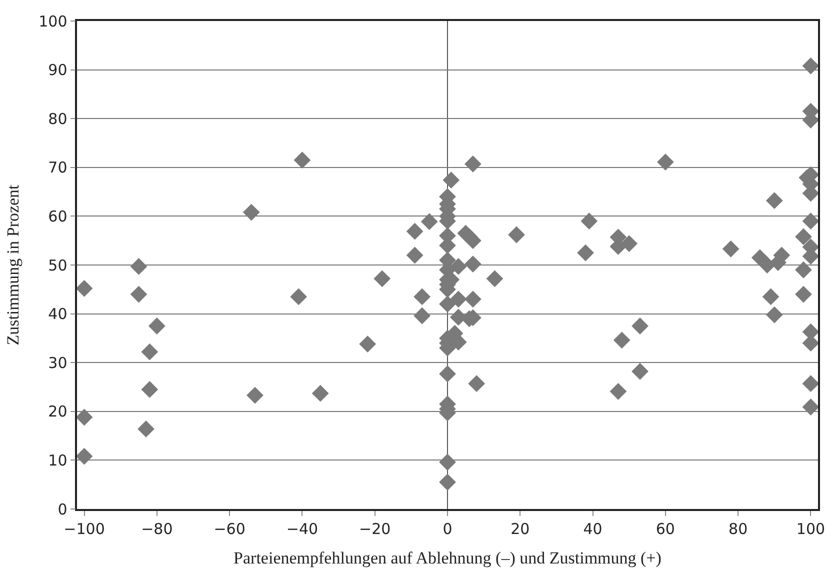 The height and width of the screenshot is (577, 837). Describe the element at coordinates (157, 529) in the screenshot. I see `x-tick-label: −80` at that location.